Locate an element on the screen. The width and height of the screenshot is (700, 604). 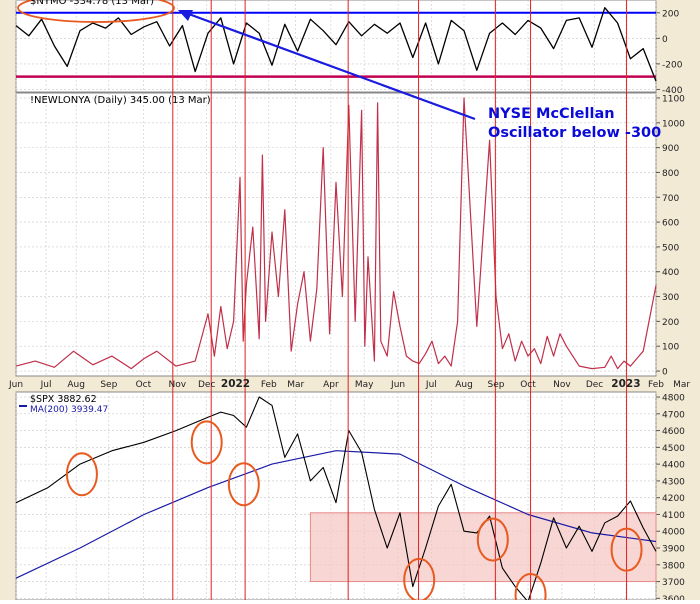
xtick-label: 2022 is located at coordinates (235, 384).